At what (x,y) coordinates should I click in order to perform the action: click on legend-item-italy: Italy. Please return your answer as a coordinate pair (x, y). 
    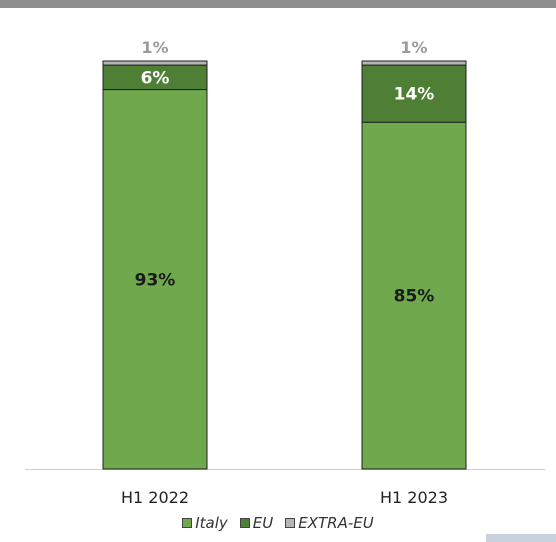
    Looking at the image, I should click on (205, 523).